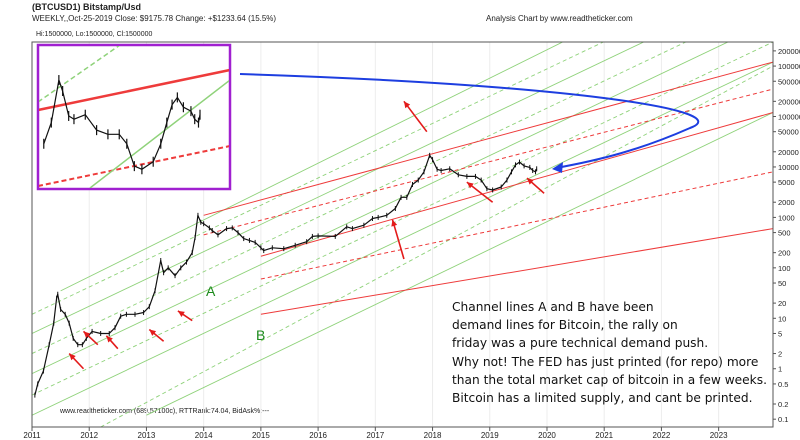 Image resolution: width=800 pixels, height=440 pixels. Describe the element at coordinates (79, 74) in the screenshot. I see `inset-green-dashed-line` at that location.